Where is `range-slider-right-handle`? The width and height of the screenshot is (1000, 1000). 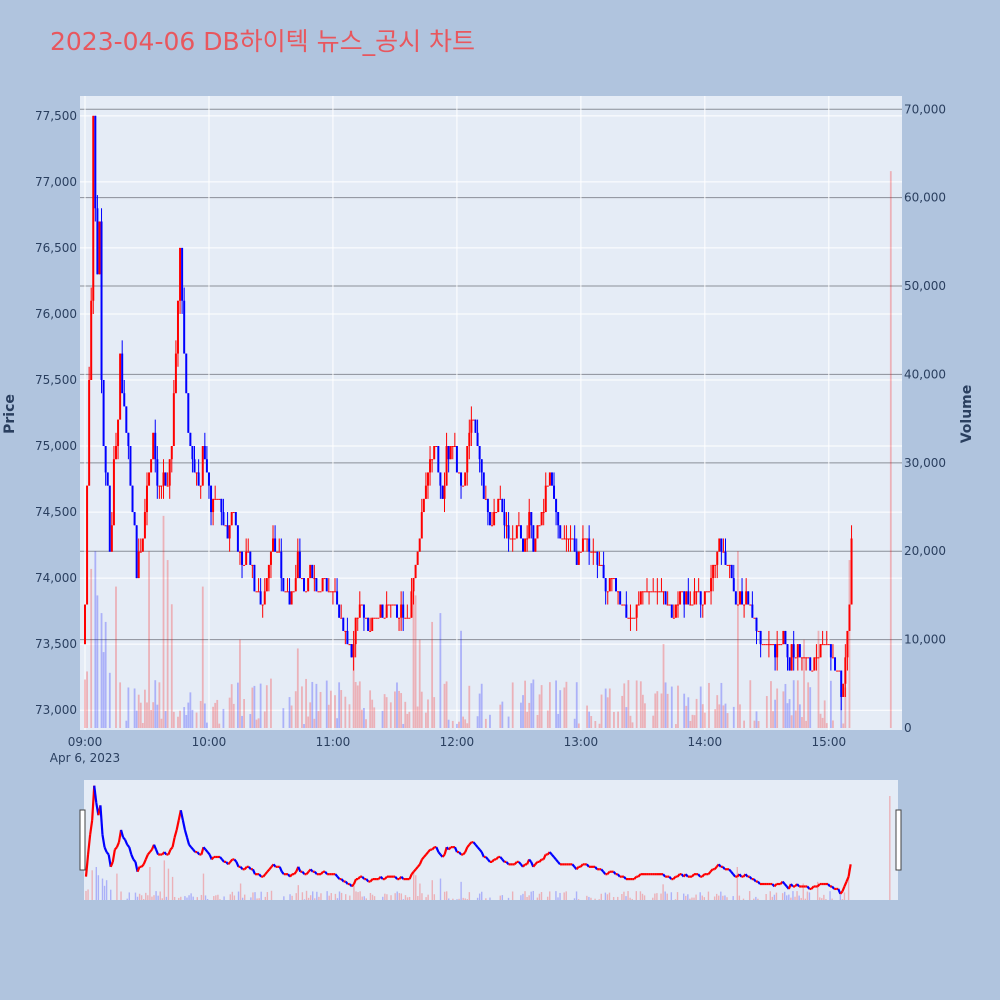 range-slider-right-handle is located at coordinates (898, 840).